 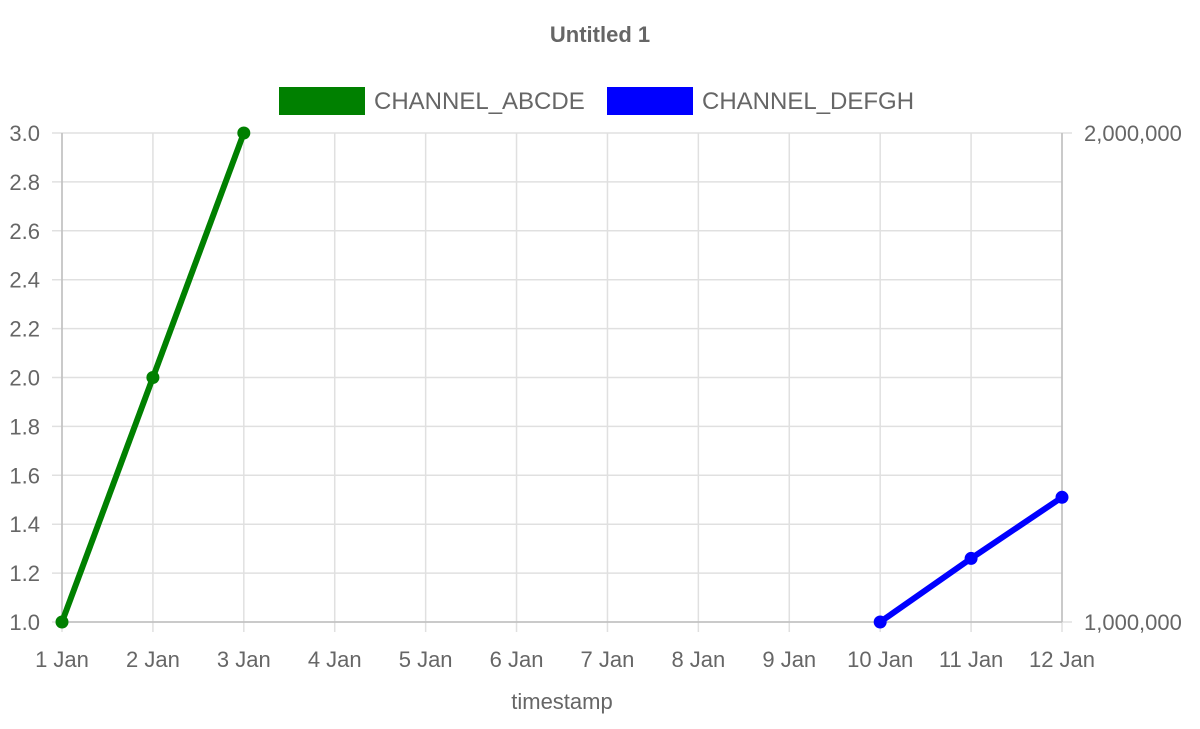 What do you see at coordinates (517, 659) in the screenshot?
I see `x-tick-label: 6 Jan` at bounding box center [517, 659].